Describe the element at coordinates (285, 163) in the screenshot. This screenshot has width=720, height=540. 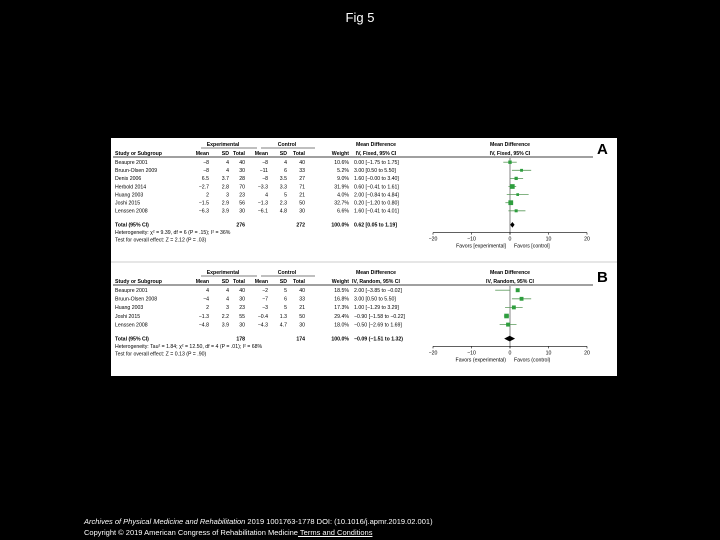
I see `panel-a-study-sd2-0: 4` at that location.